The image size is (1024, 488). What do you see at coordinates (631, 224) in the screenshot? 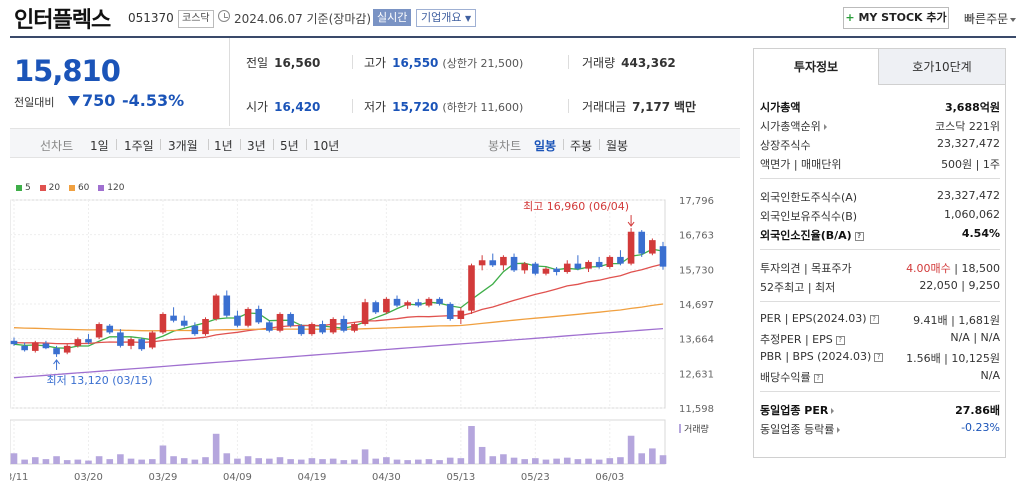
I see `high-arrow-head` at bounding box center [631, 224].